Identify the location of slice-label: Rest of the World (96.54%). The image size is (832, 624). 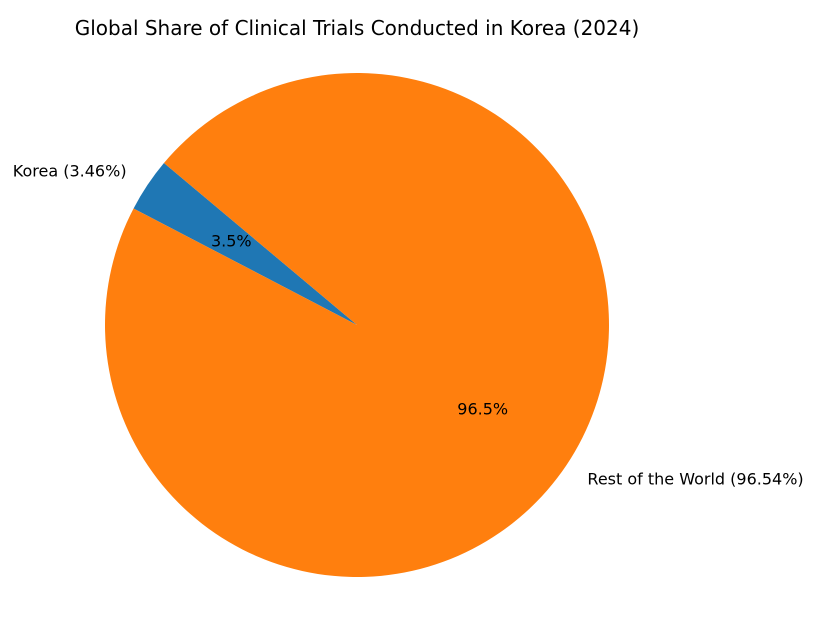
(695, 479).